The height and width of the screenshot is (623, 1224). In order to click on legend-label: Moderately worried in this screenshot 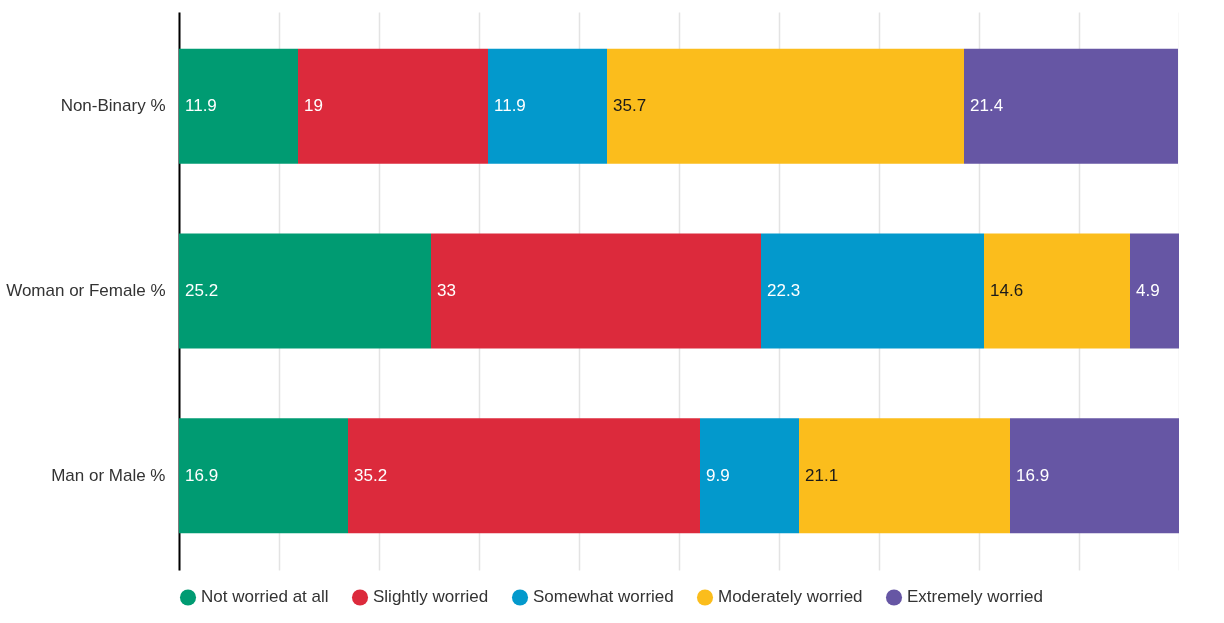, I will do `click(790, 597)`.